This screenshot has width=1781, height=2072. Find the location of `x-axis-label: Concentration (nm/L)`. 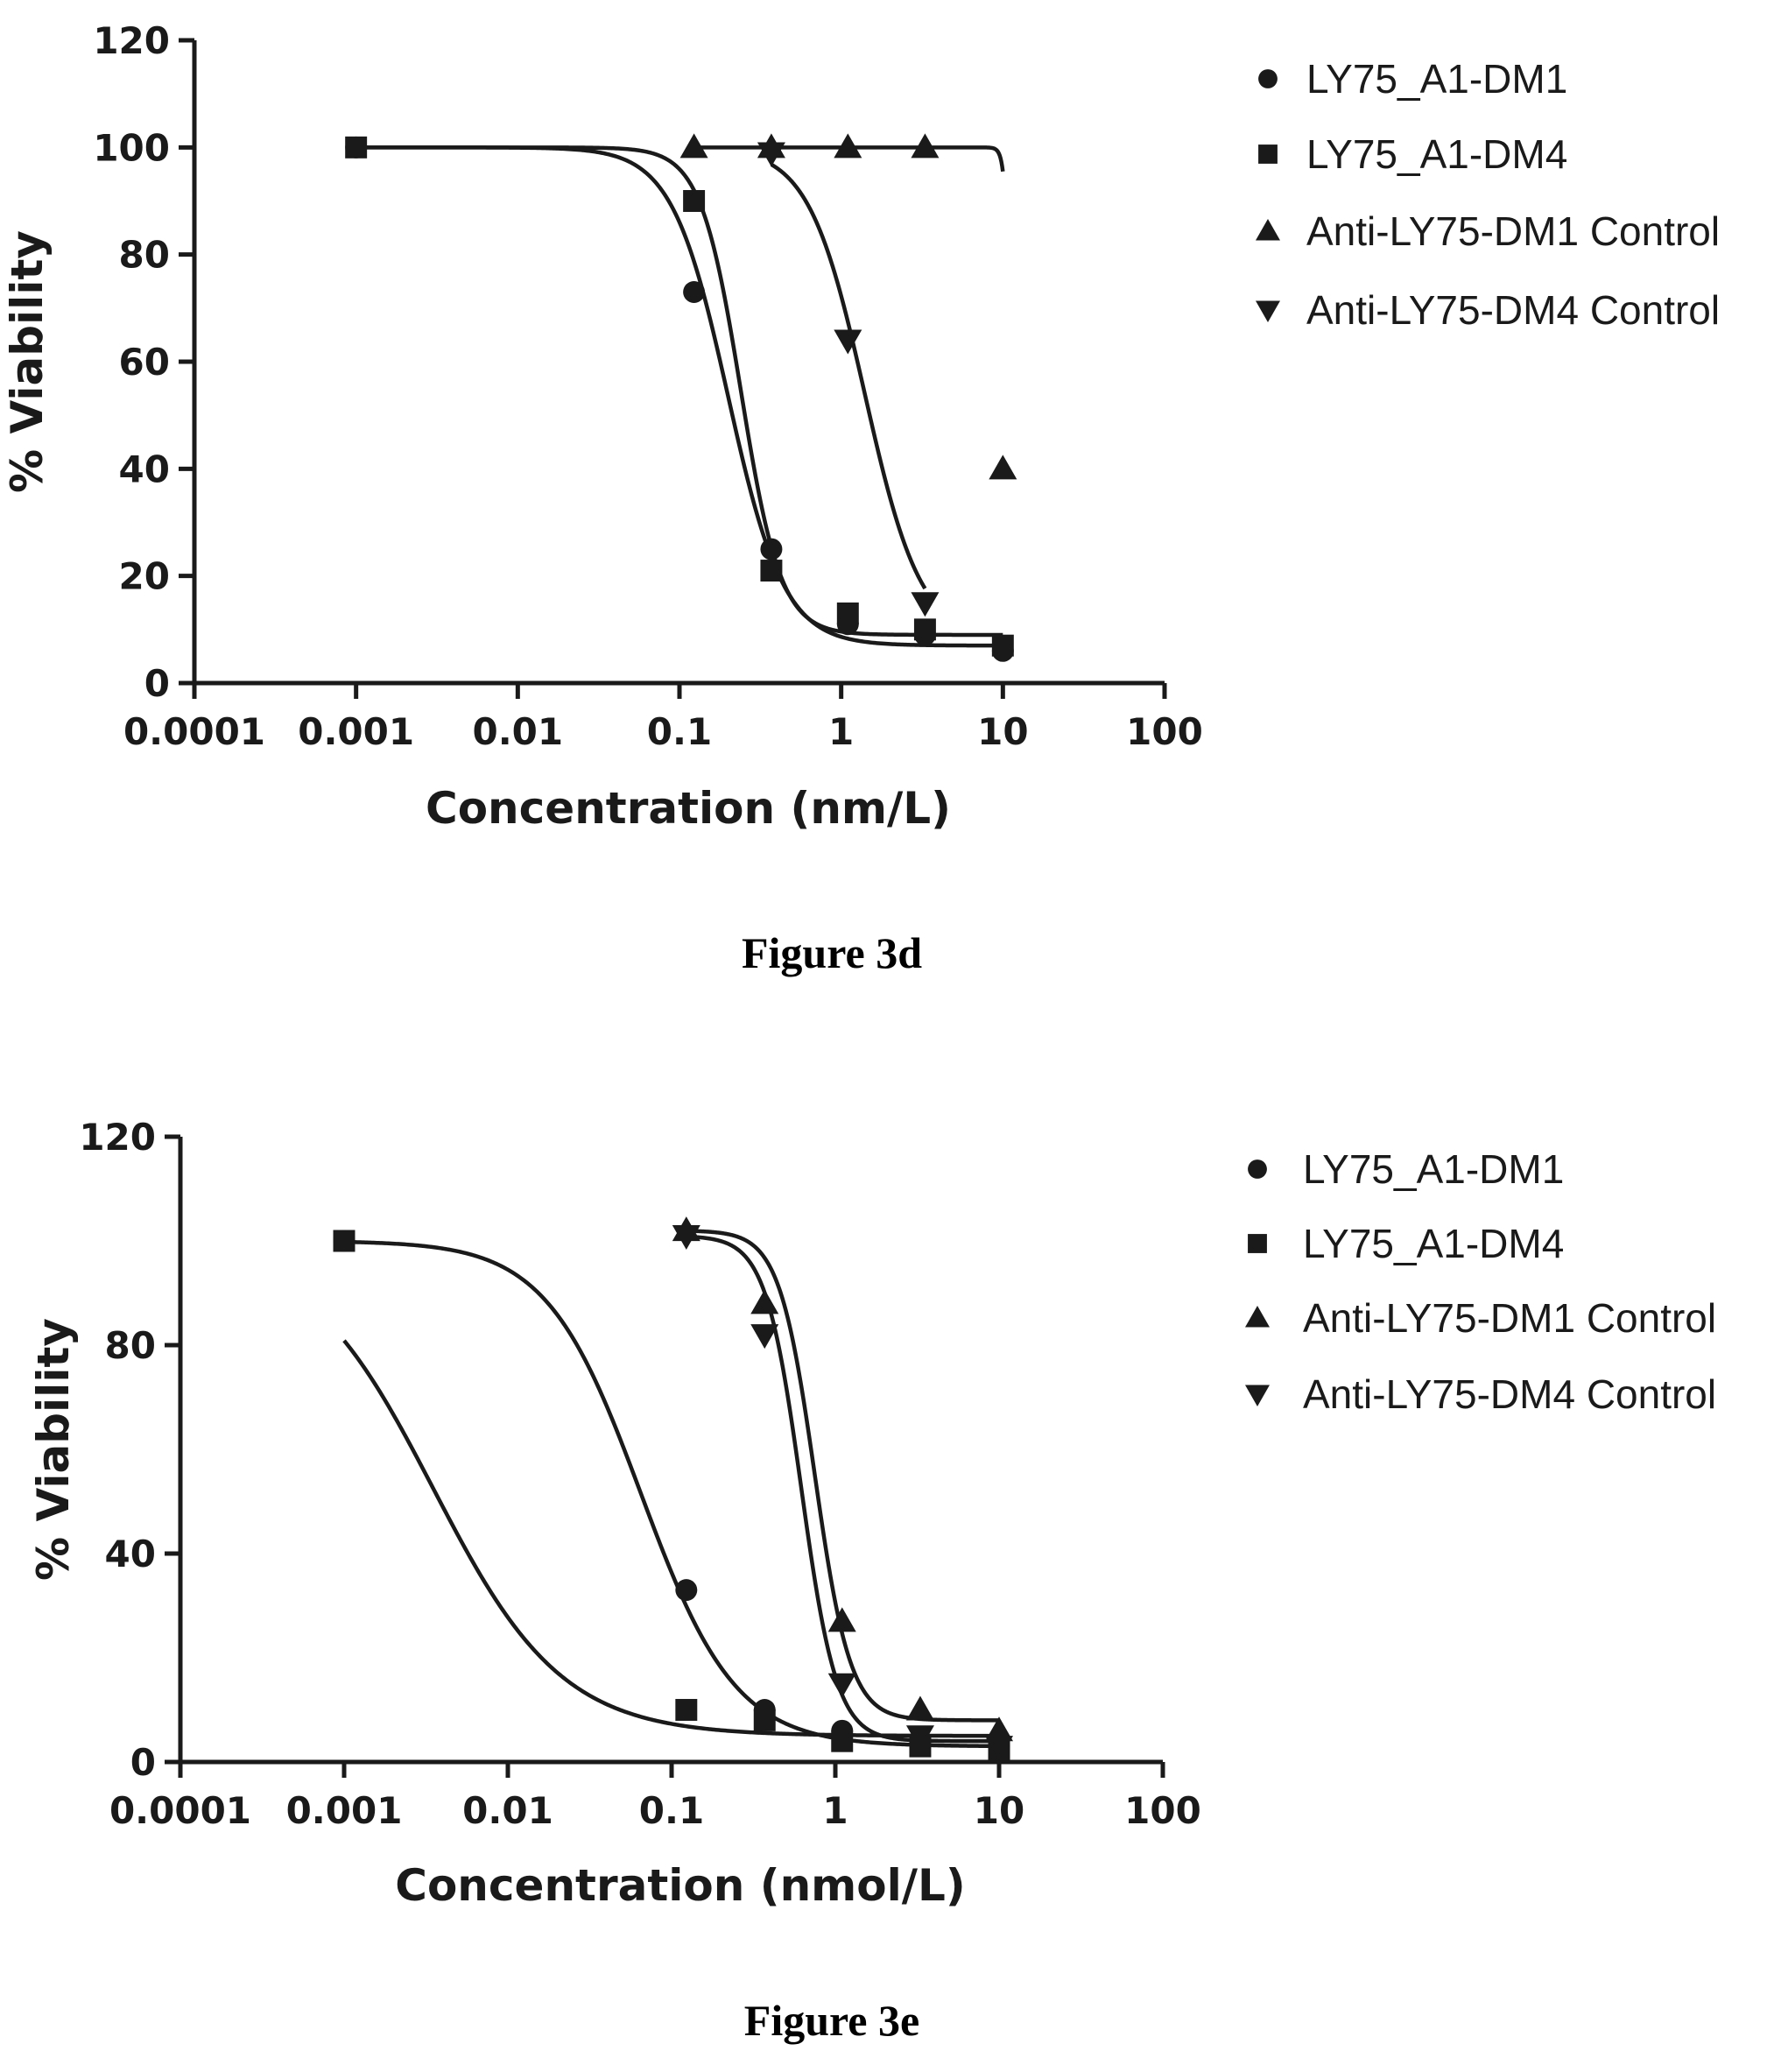

x-axis-label: Concentration (nm/L) is located at coordinates (689, 808).